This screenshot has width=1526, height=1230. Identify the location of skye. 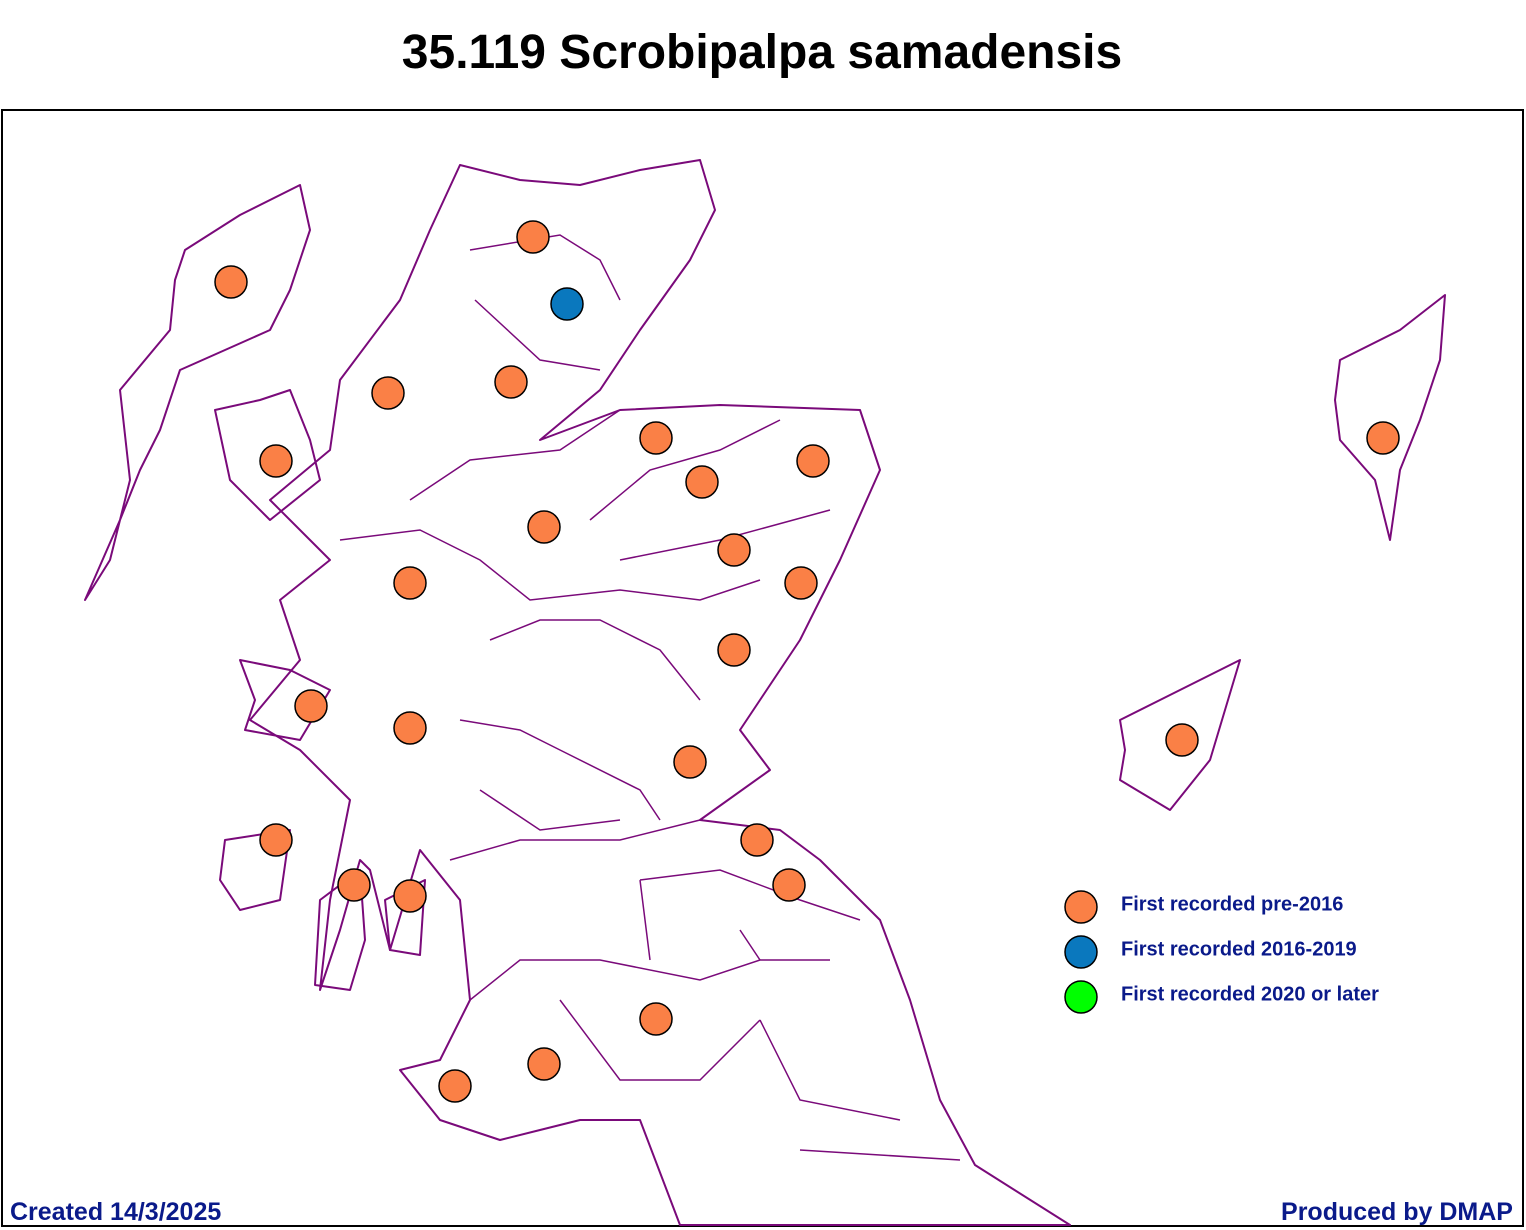
(267, 455).